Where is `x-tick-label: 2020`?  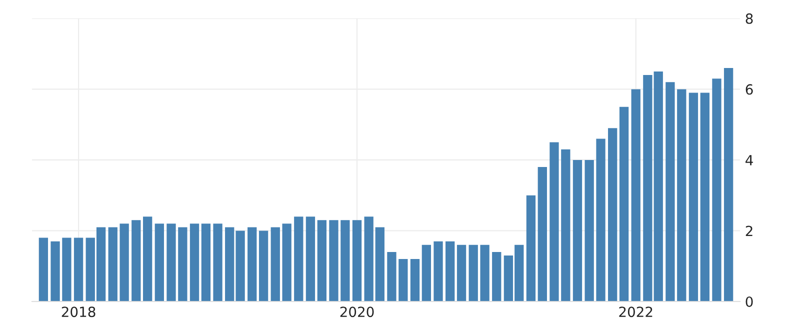
x-tick-label: 2020 is located at coordinates (357, 312).